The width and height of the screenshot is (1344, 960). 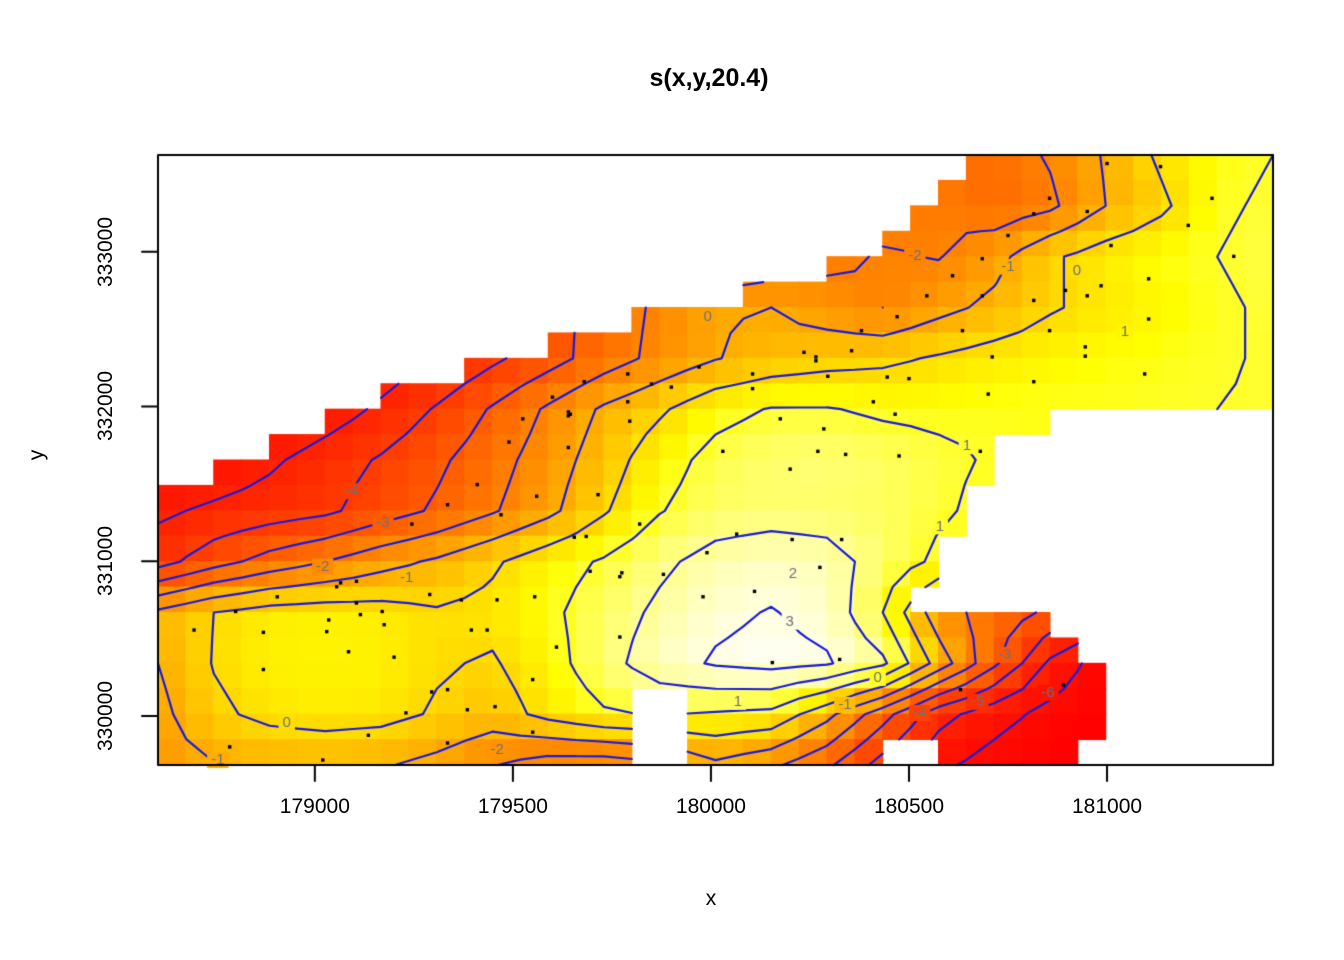 What do you see at coordinates (105, 406) in the screenshot?
I see `y-tick-label: 332000` at bounding box center [105, 406].